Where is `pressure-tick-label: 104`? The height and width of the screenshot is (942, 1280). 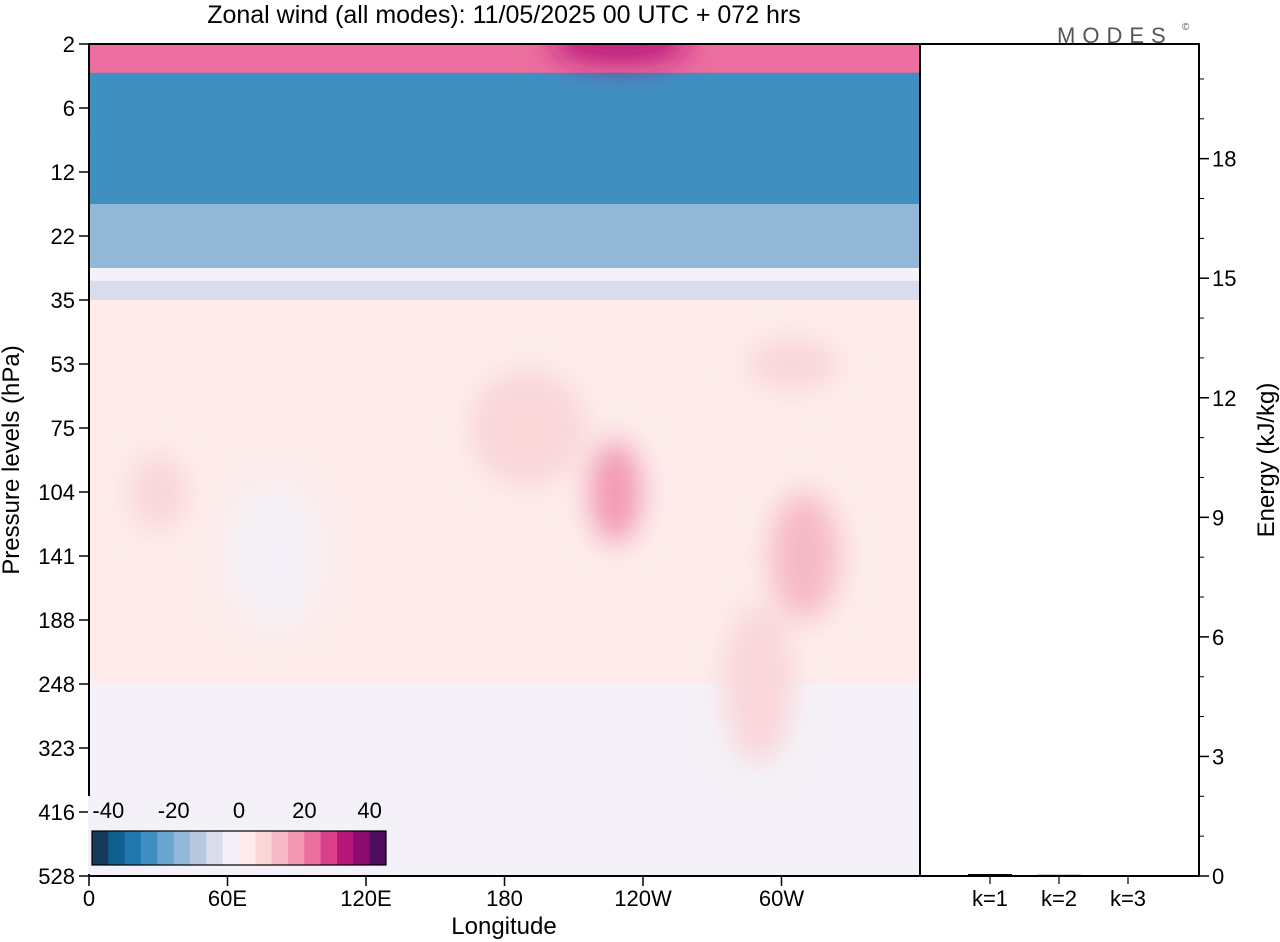
pressure-tick-label: 104 is located at coordinates (56, 492).